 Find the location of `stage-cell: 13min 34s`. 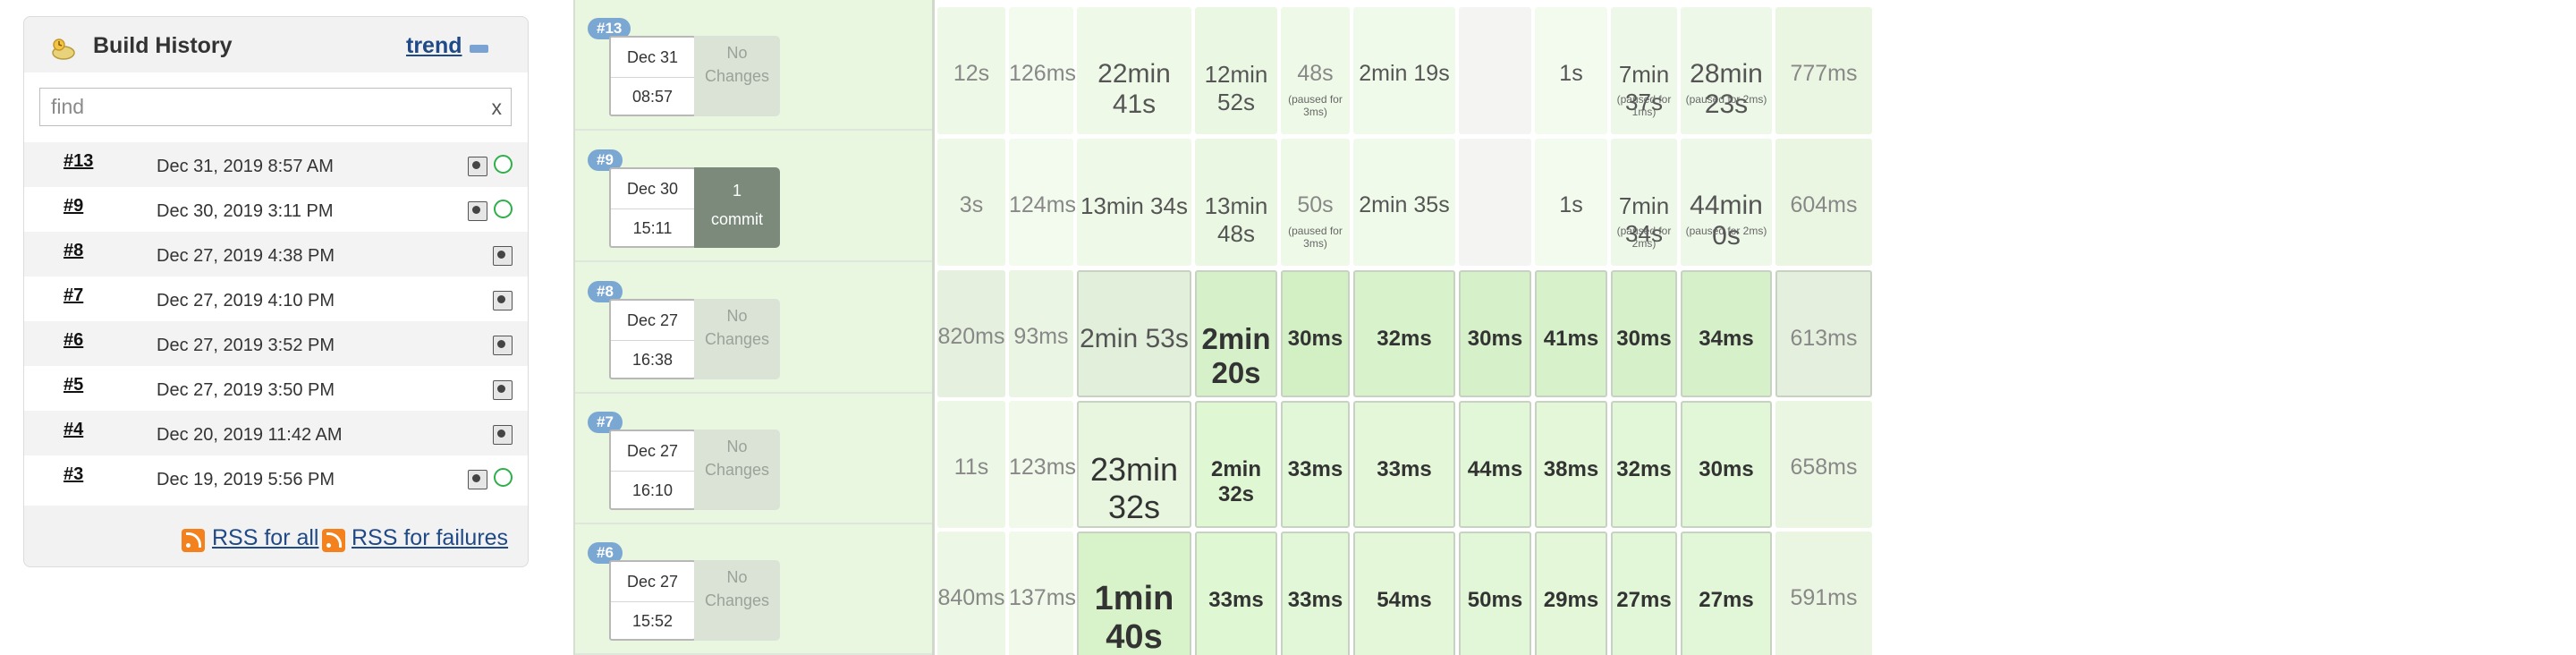

stage-cell: 13min 34s is located at coordinates (1134, 203).